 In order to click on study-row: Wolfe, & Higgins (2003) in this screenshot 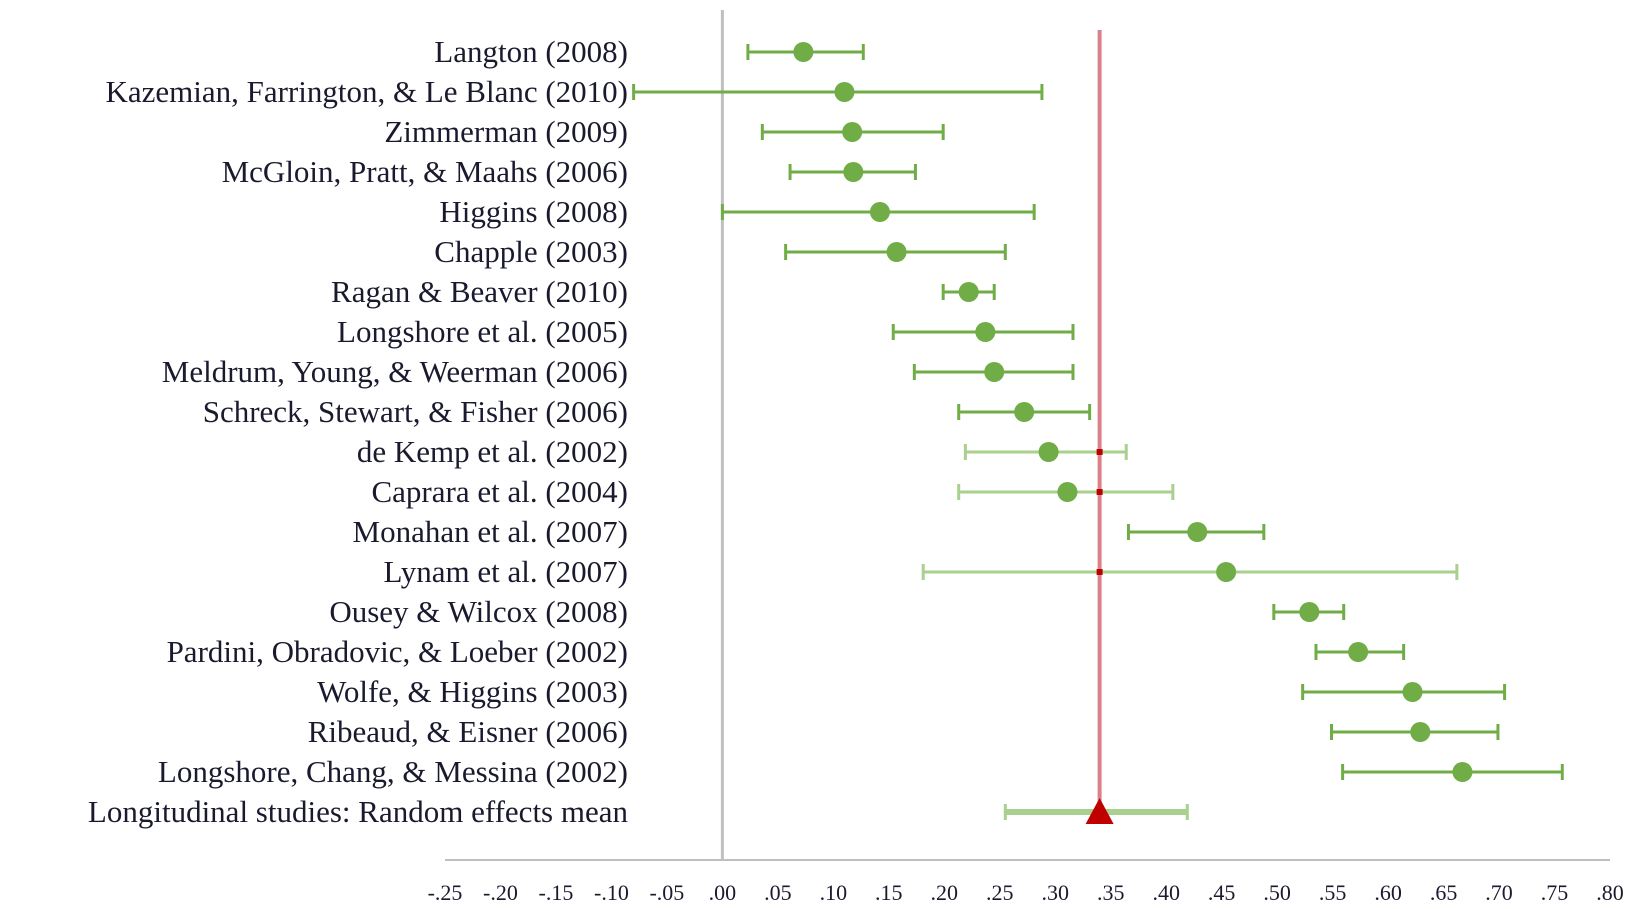, I will do `click(912, 691)`.